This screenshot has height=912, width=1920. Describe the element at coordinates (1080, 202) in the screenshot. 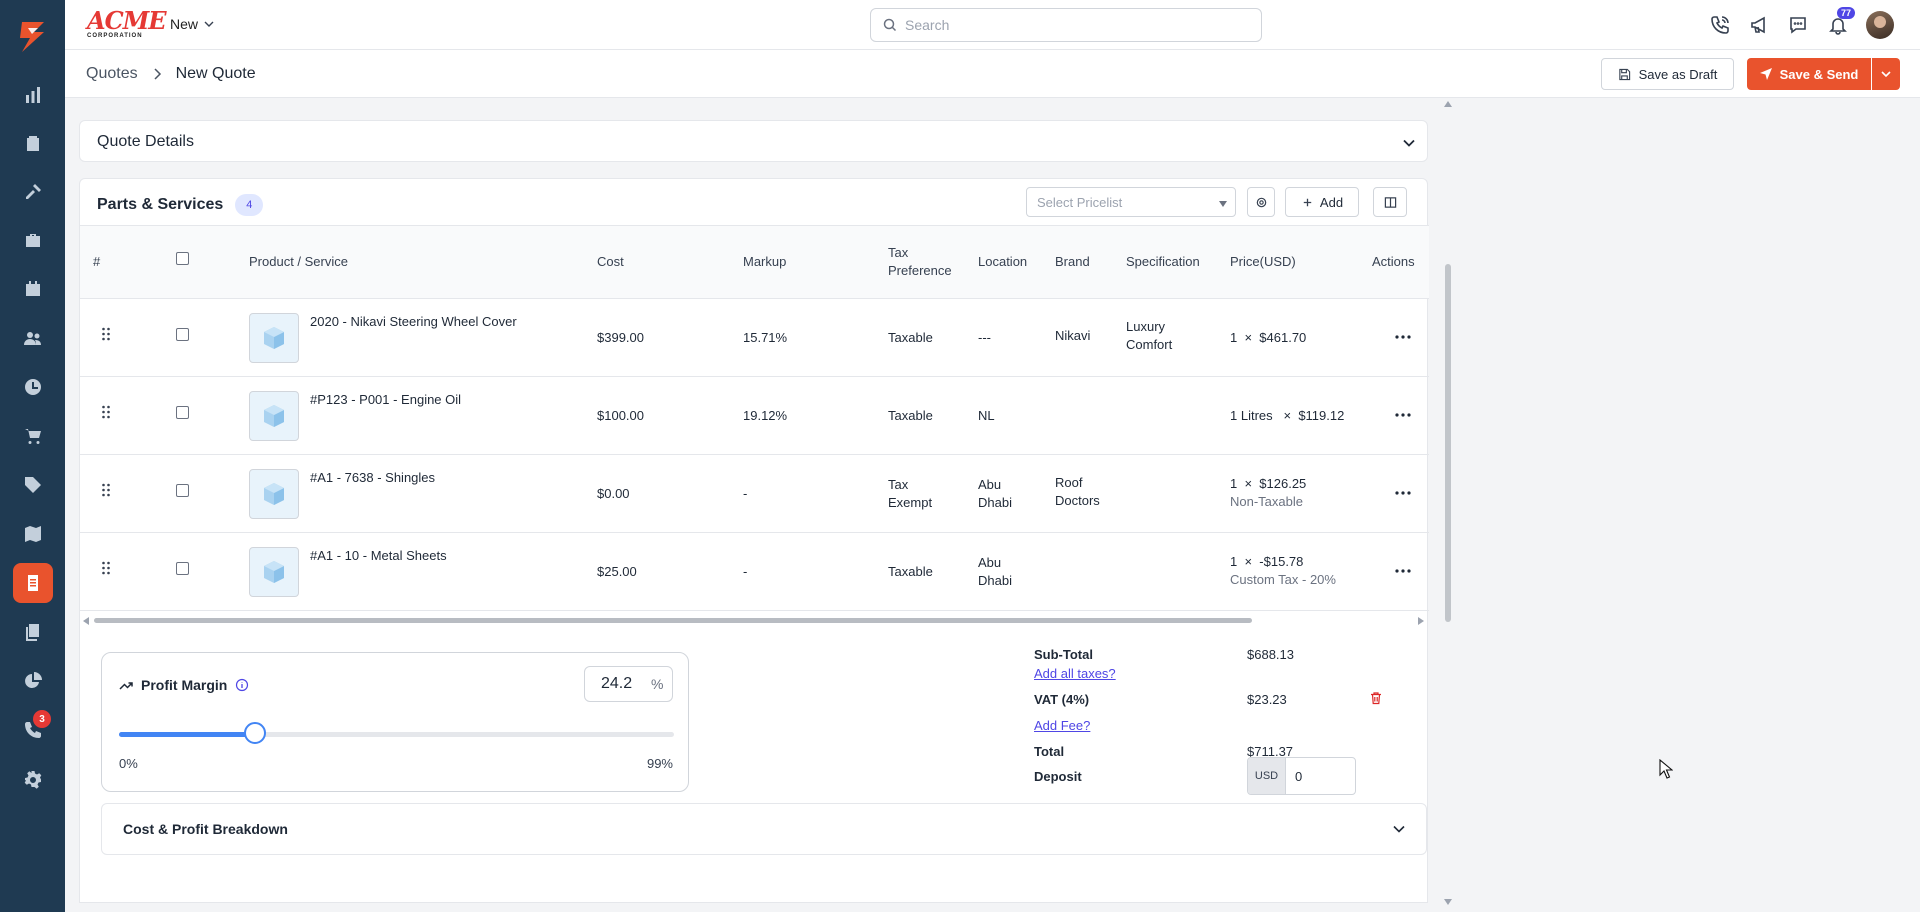

I see `pricelist-placeholder: Select Pricelist` at that location.